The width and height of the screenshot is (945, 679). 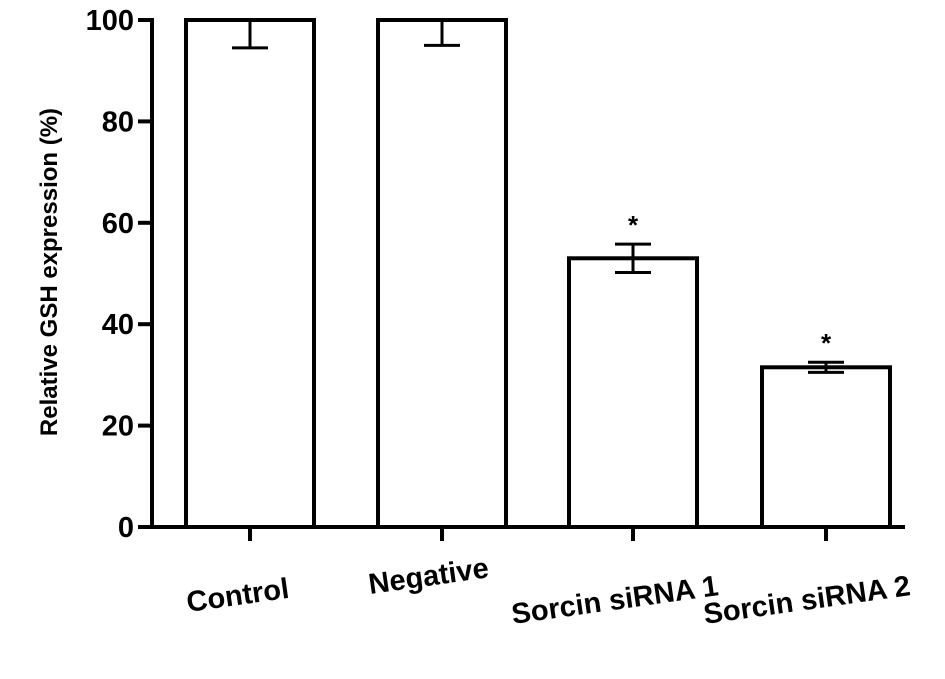 What do you see at coordinates (118, 224) in the screenshot?
I see `y-tick-label: 60` at bounding box center [118, 224].